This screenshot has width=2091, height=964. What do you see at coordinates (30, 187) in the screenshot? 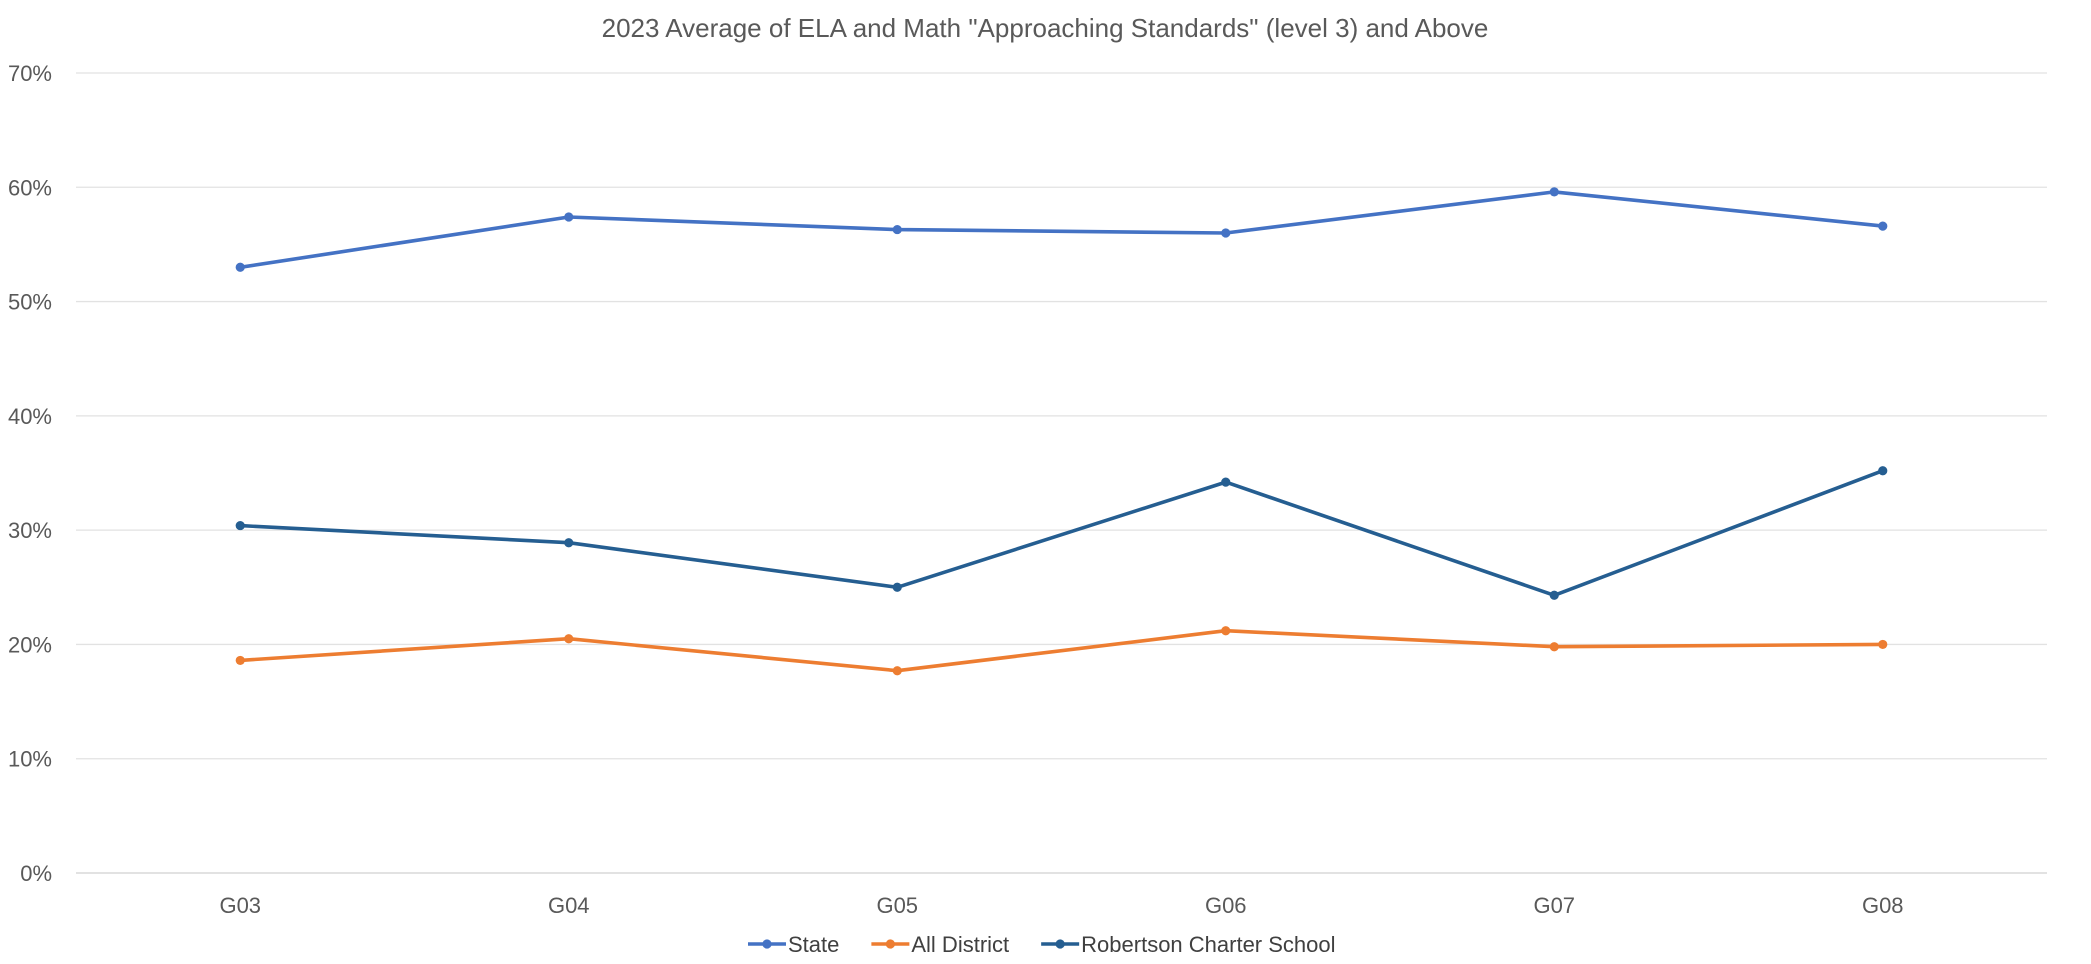
I see `y-tick-label-6: 60%` at bounding box center [30, 187].